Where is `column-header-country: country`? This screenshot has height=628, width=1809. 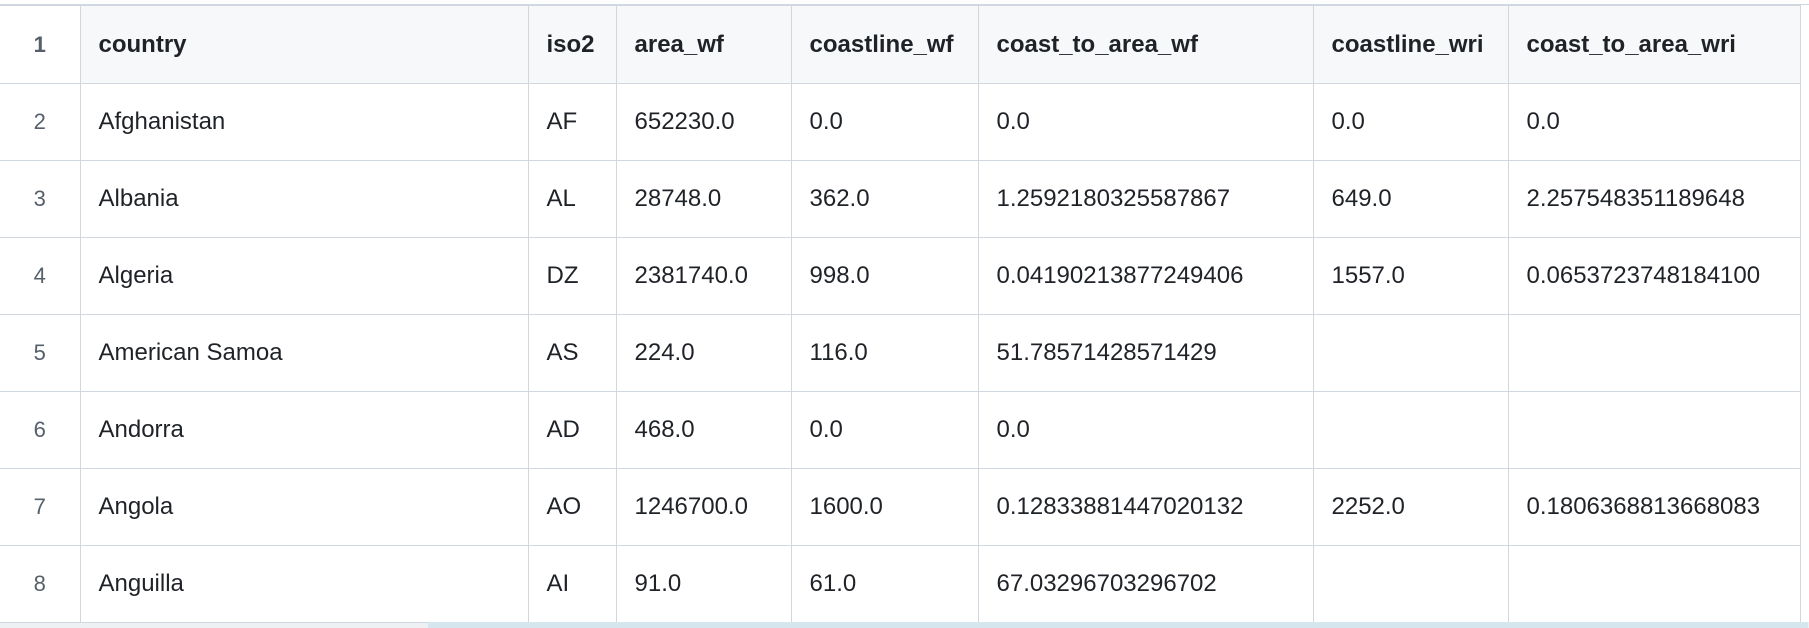 column-header-country: country is located at coordinates (304, 44).